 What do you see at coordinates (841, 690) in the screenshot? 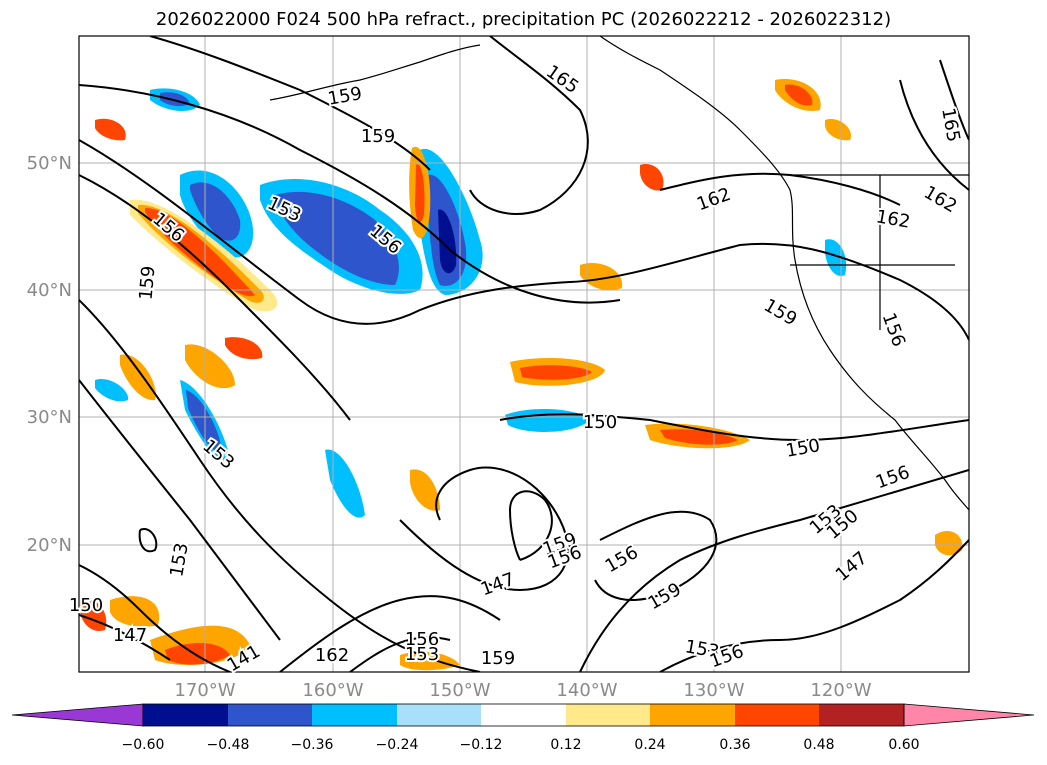
I see `lon-label: 120°W` at bounding box center [841, 690].